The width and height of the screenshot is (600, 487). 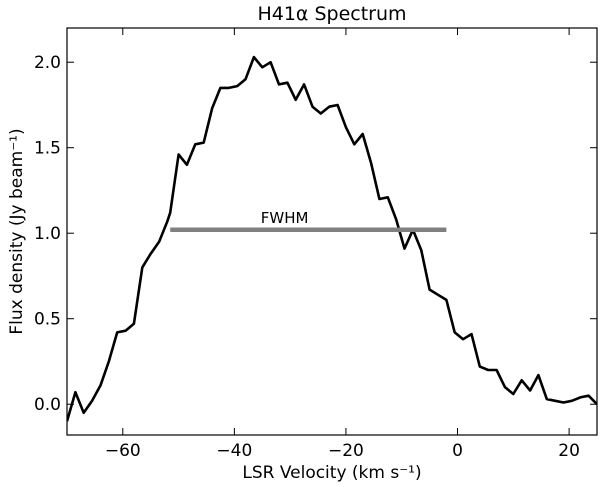 What do you see at coordinates (234, 451) in the screenshot?
I see `x-tick-label: −40` at bounding box center [234, 451].